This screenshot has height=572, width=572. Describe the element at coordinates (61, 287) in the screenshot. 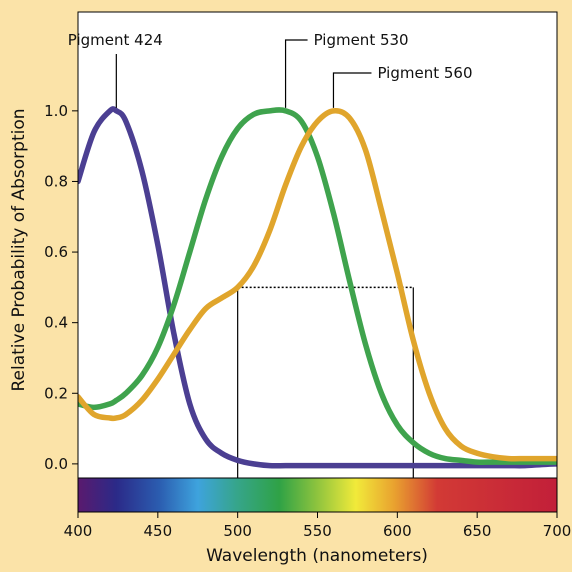

I see `y-axis-ticks: 0.0 0.2 0.4 0.6 0.8 1.0` at that location.